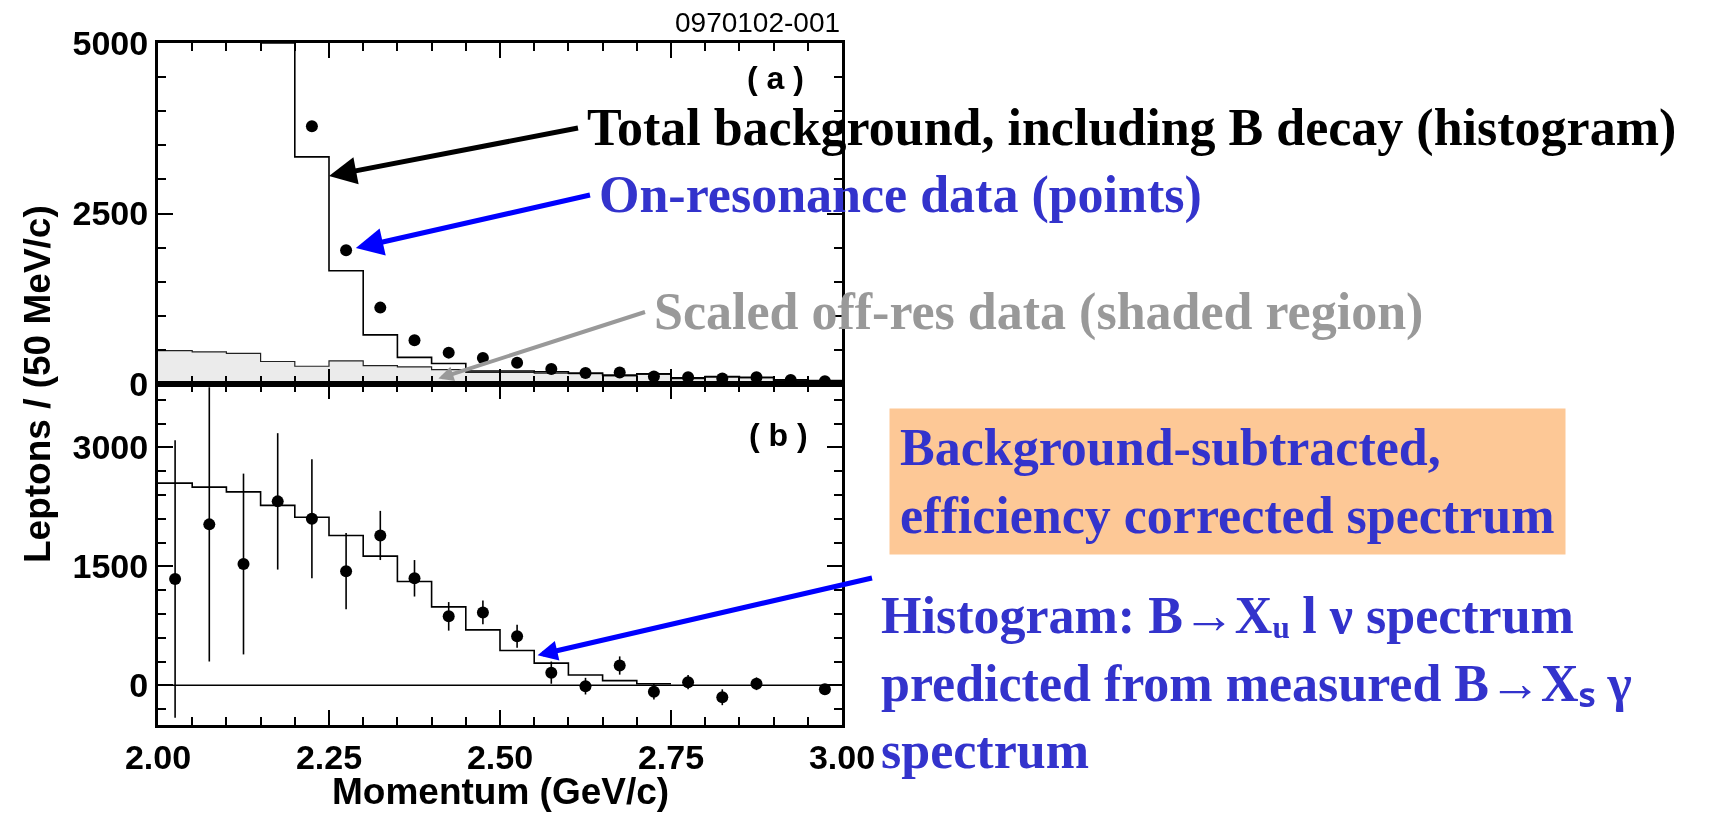 Image resolution: width=1725 pixels, height=813 pixels. I want to click on x-tick-label: 2.00, so click(158, 756).